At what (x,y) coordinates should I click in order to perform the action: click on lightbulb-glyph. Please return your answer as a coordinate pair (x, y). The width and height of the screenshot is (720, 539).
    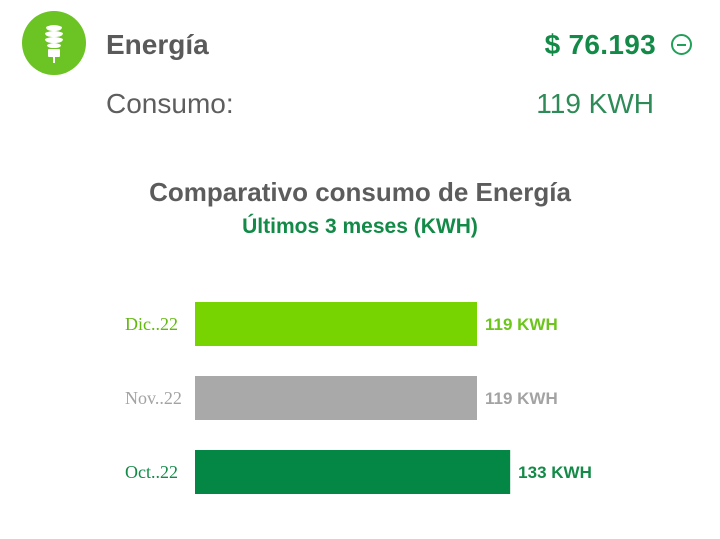
    Looking at the image, I should click on (54, 44).